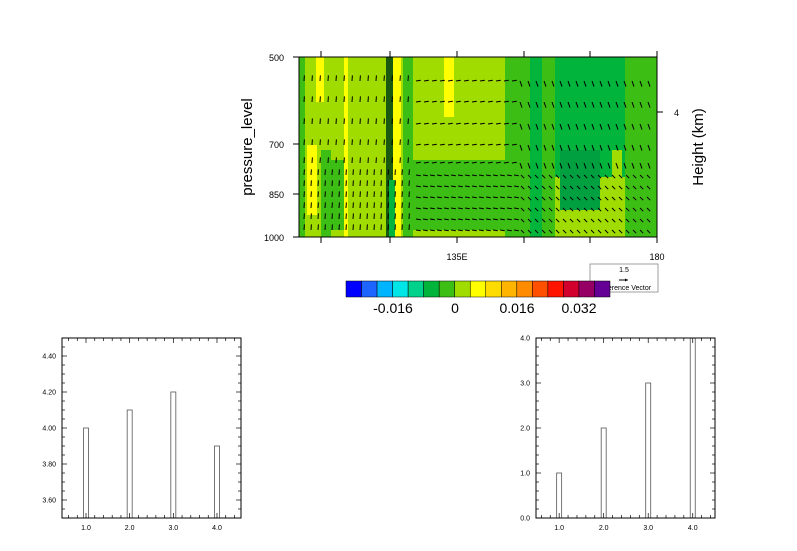 The height and width of the screenshot is (551, 797). Describe the element at coordinates (693, 528) in the screenshot. I see `xtick-label: 4.0` at that location.